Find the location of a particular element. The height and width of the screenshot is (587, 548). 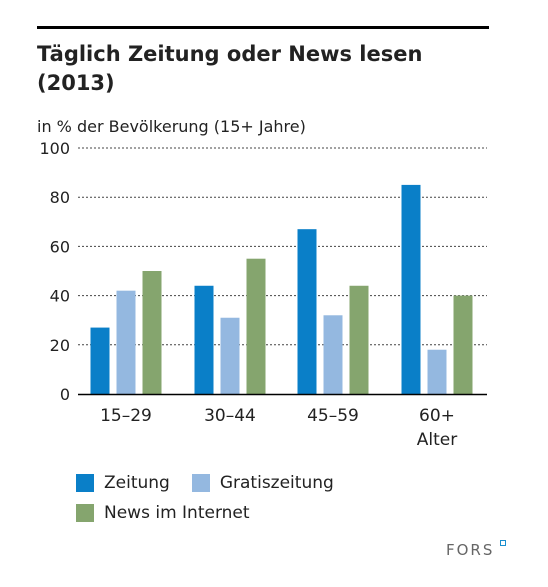

y-tick-label-80: 80 is located at coordinates (60, 197).